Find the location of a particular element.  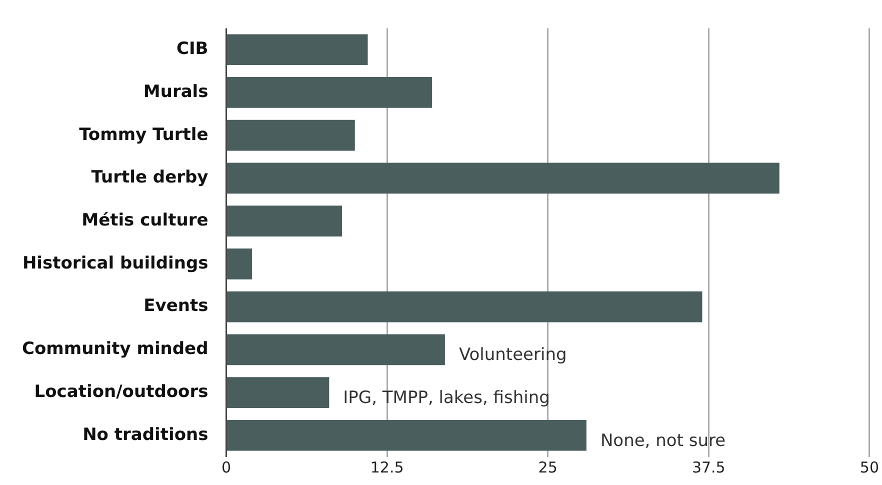

y-tick-label: Métis culture is located at coordinates (145, 220).